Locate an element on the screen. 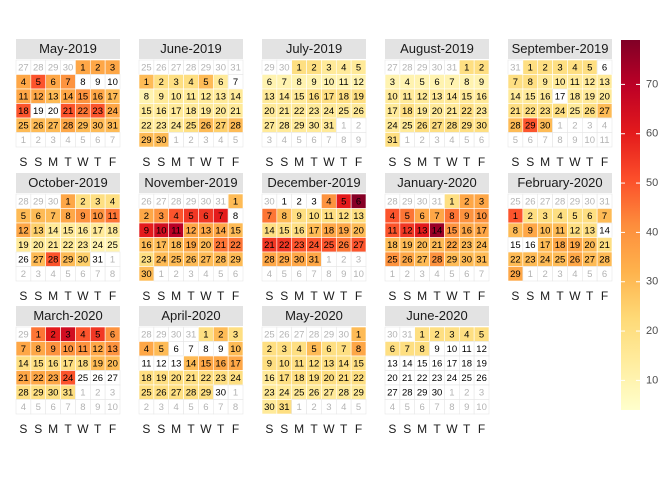  day-label: 2 is located at coordinates (313, 67).